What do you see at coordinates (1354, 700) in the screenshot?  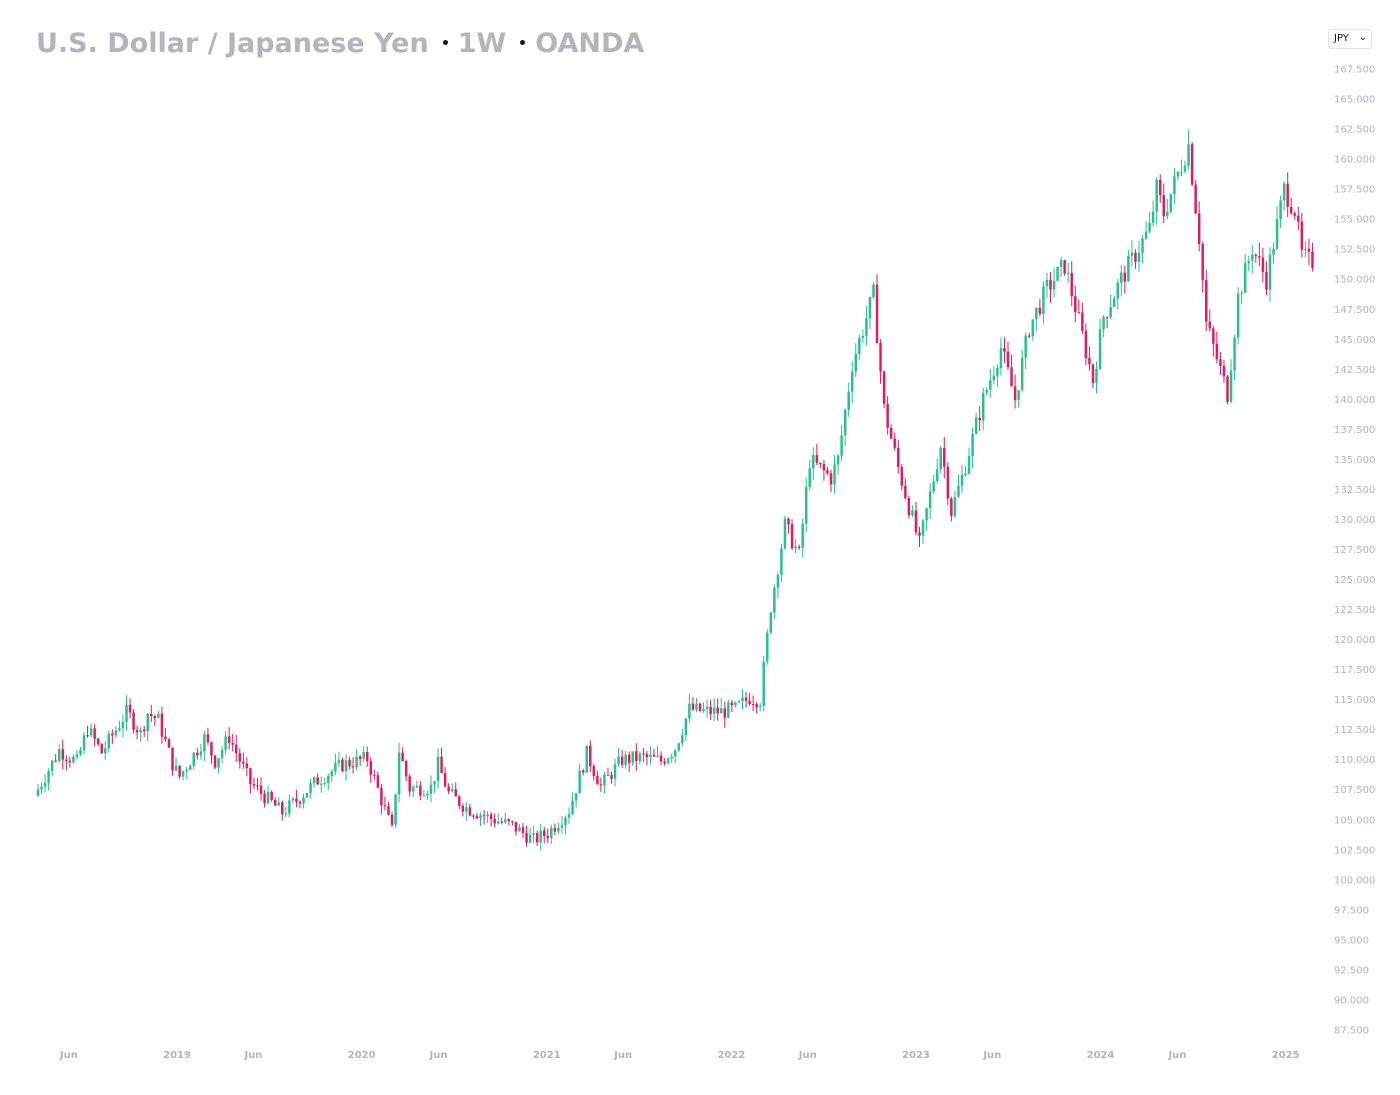 I see `price-tick-label: 115.000` at bounding box center [1354, 700].